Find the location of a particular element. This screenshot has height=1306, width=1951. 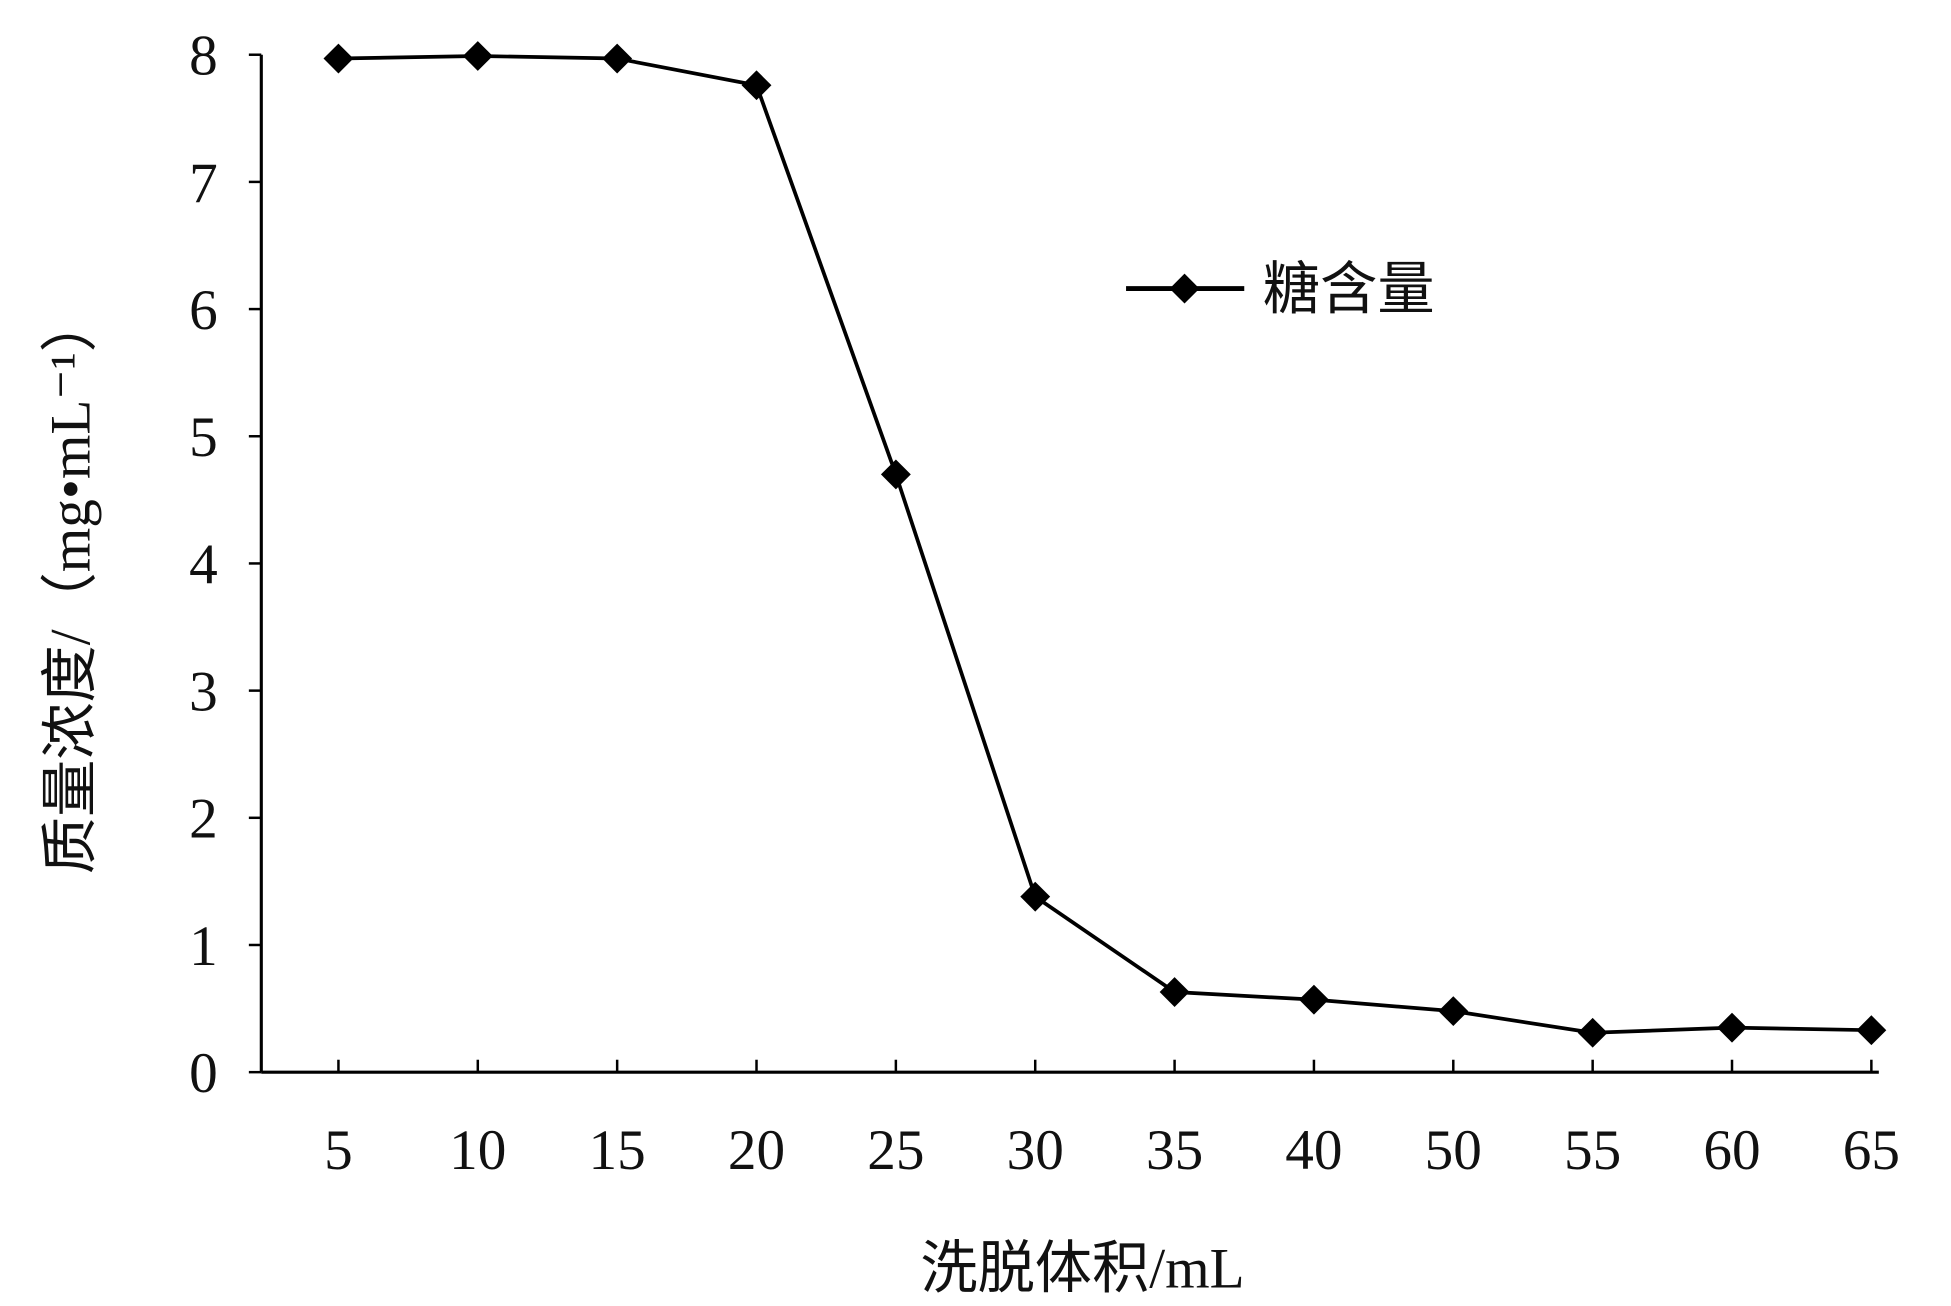

x-tick-label: 5 is located at coordinates (338, 1150).